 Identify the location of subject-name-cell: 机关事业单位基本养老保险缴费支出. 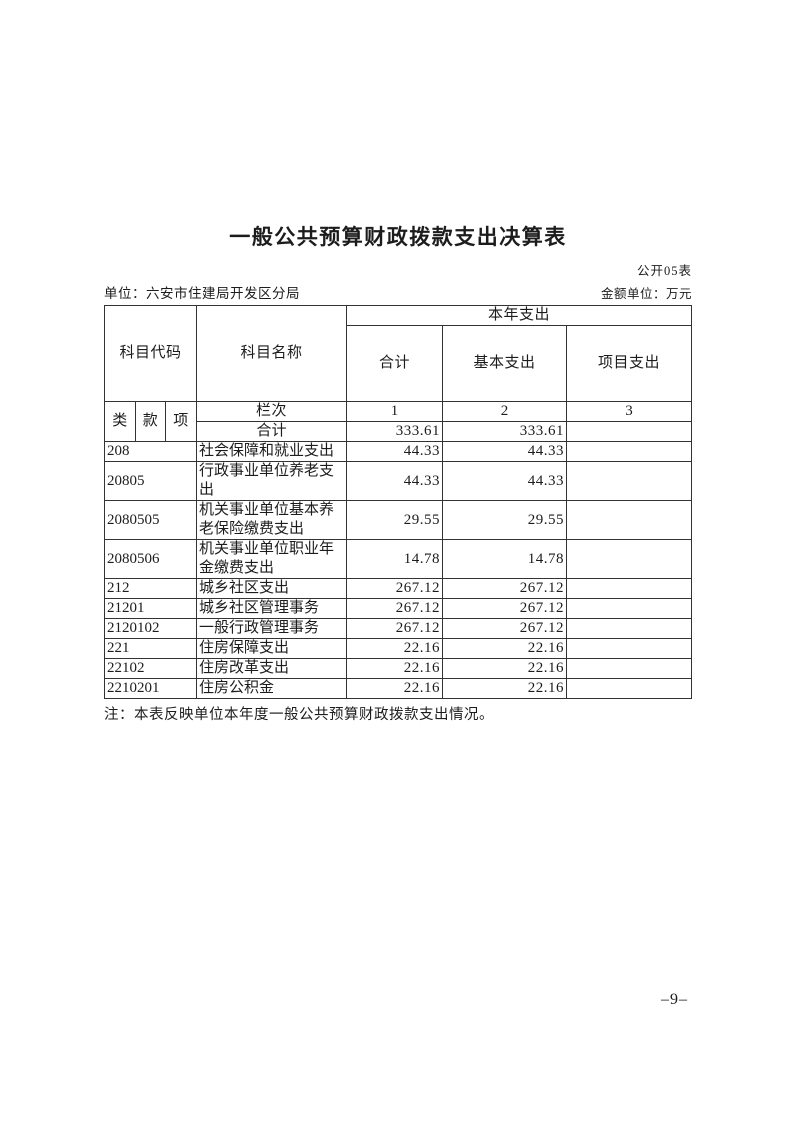
(272, 520).